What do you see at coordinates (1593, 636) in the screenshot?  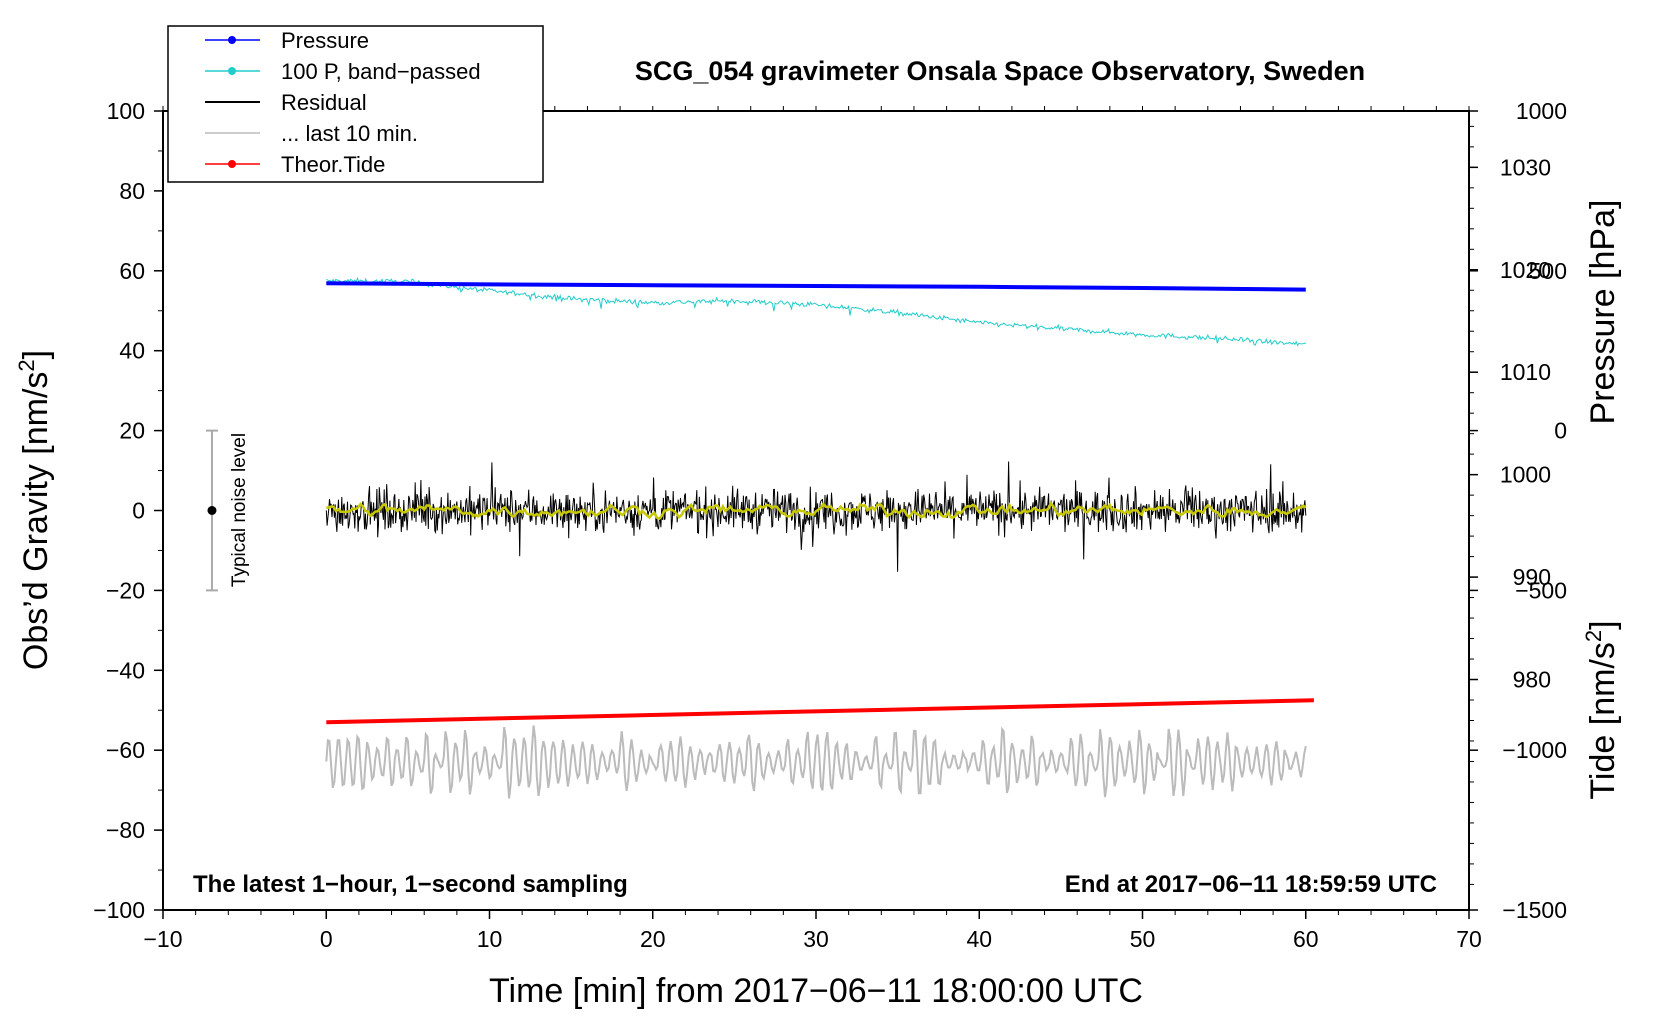 I see `tide-title-sup: 2` at bounding box center [1593, 636].